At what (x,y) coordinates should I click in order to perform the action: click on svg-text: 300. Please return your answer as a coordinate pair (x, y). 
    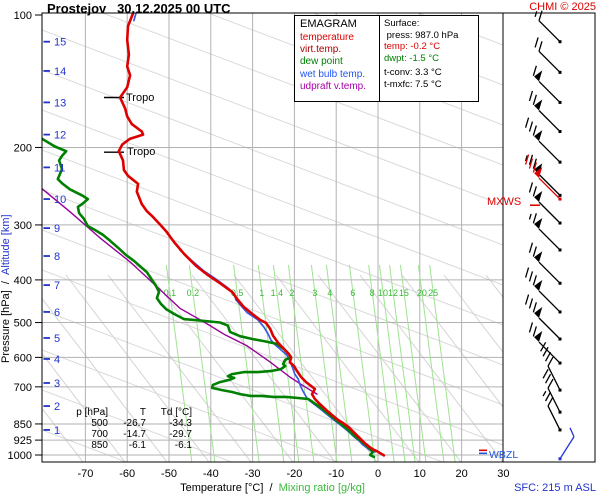
    Looking at the image, I should click on (23, 226).